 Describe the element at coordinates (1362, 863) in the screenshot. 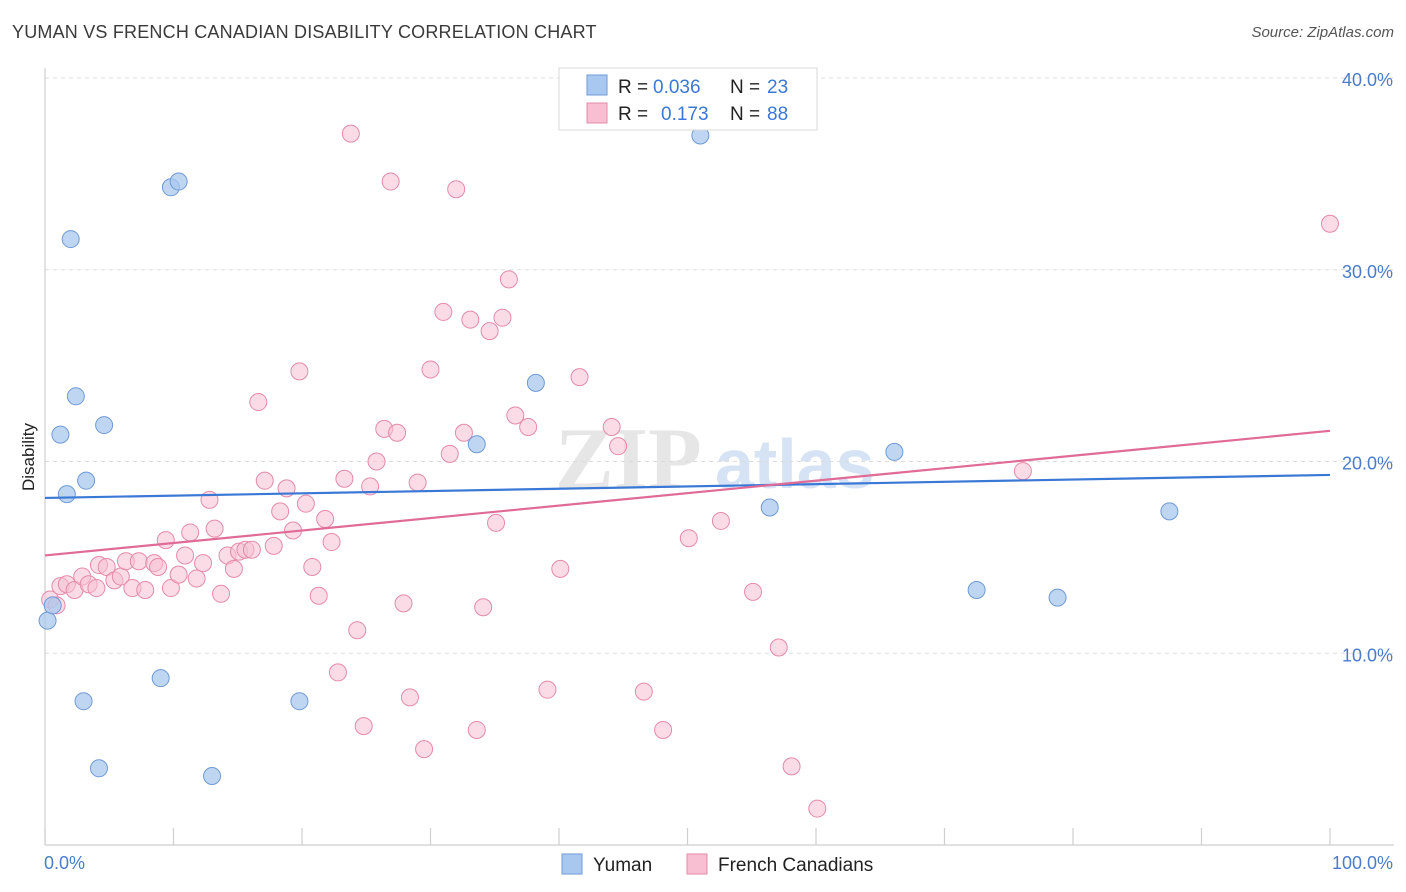

I see `x-tick-label-max: 100.0%` at that location.